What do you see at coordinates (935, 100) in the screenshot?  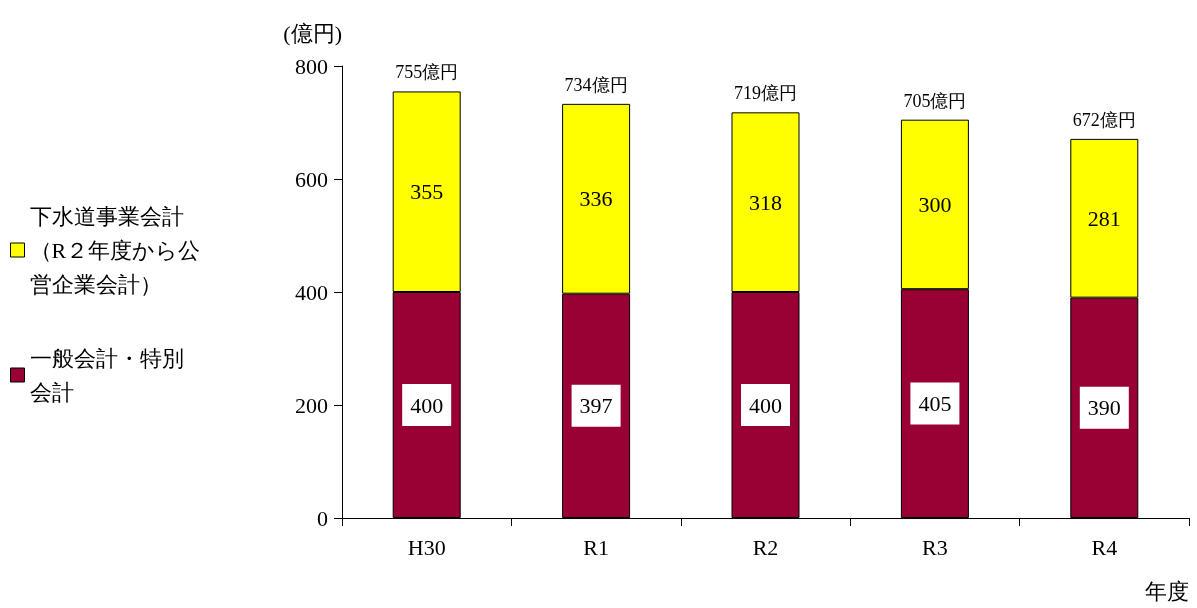 I see `total-label: 705億円` at bounding box center [935, 100].